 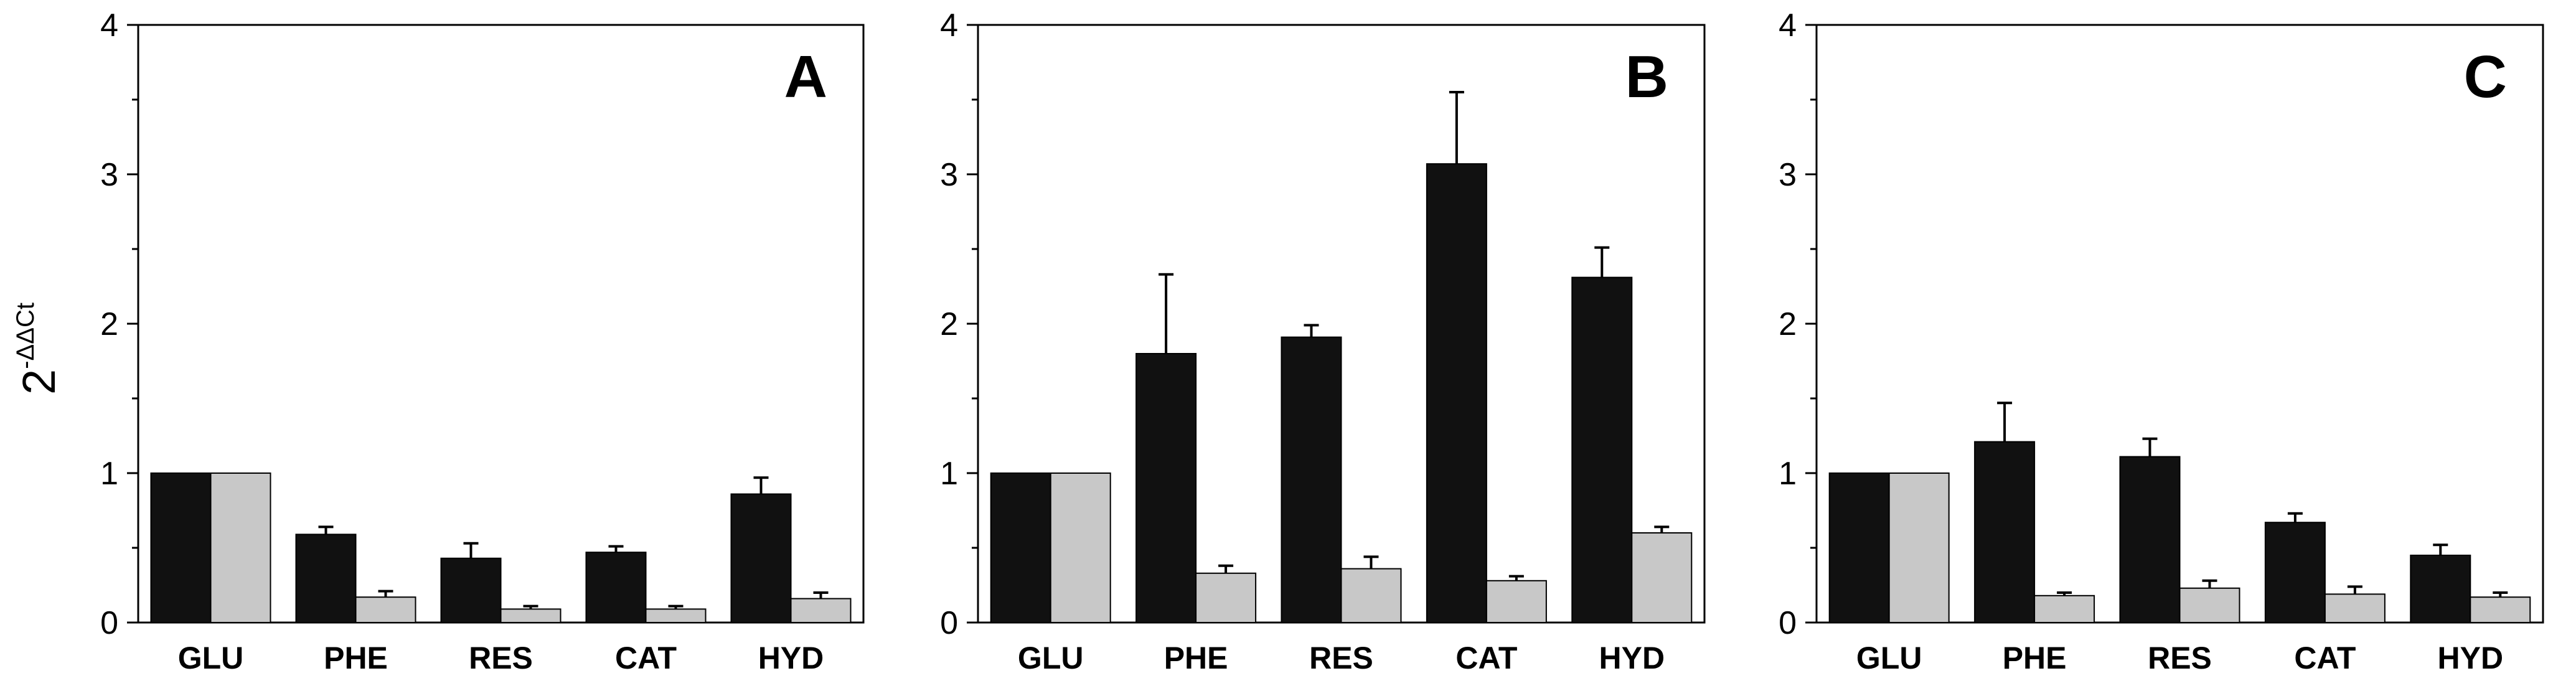 I want to click on panel-label: A, so click(x=805, y=77).